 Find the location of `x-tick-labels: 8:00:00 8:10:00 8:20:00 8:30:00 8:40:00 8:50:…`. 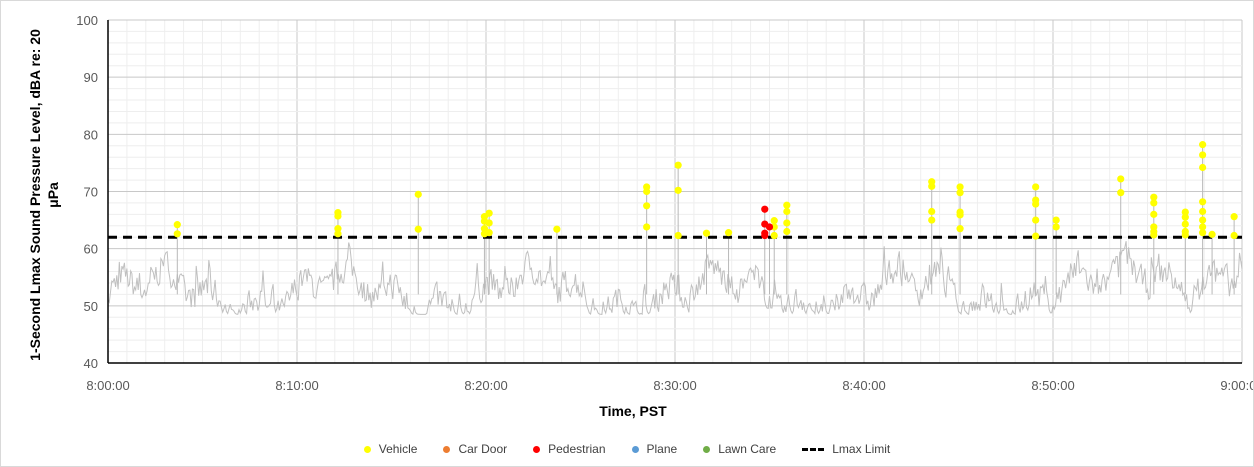

x-tick-labels: 8:00:00 8:10:00 8:20:00 8:30:00 8:40:00 8:50:… is located at coordinates (670, 385).